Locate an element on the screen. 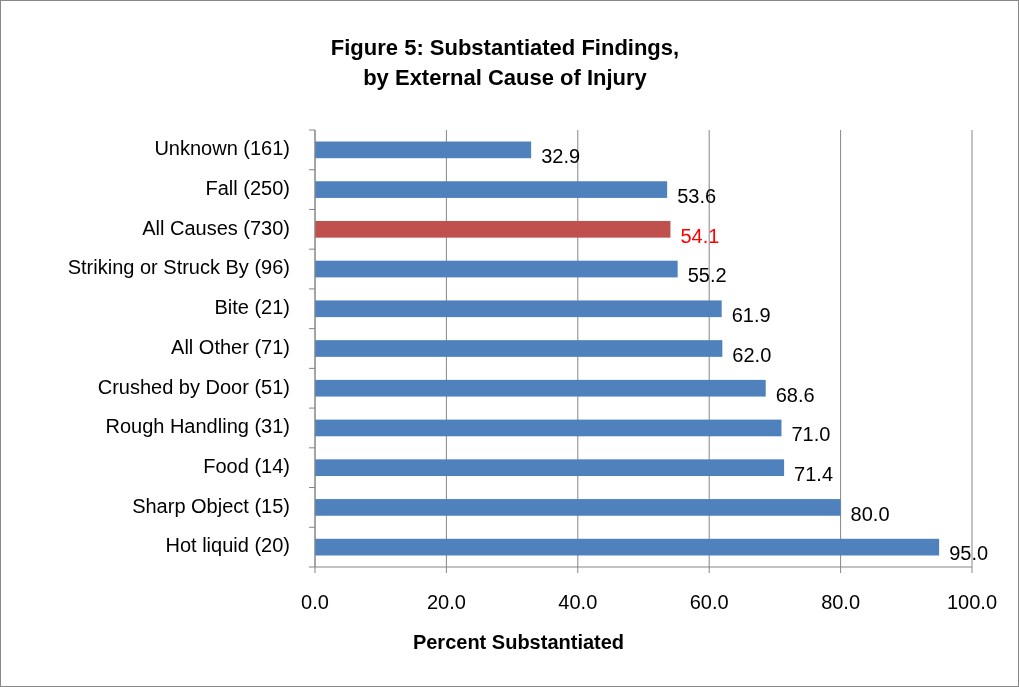 The image size is (1019, 687). data-label: 53.6 is located at coordinates (697, 195).